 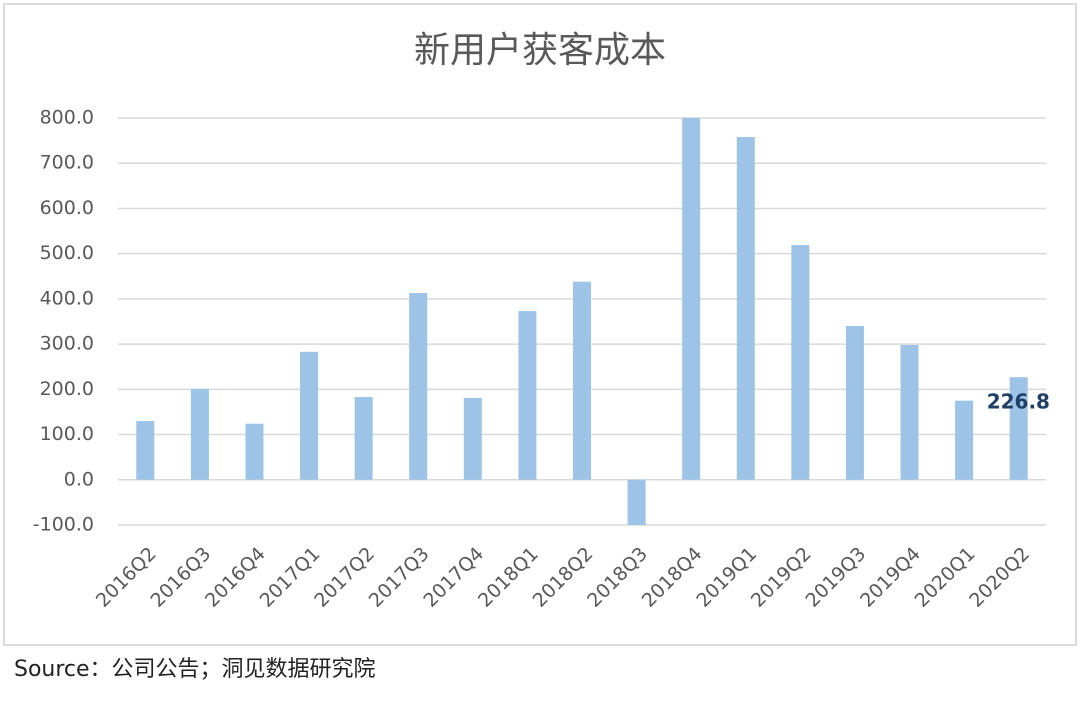 I want to click on y-tick-label: 300.0, so click(x=67, y=344).